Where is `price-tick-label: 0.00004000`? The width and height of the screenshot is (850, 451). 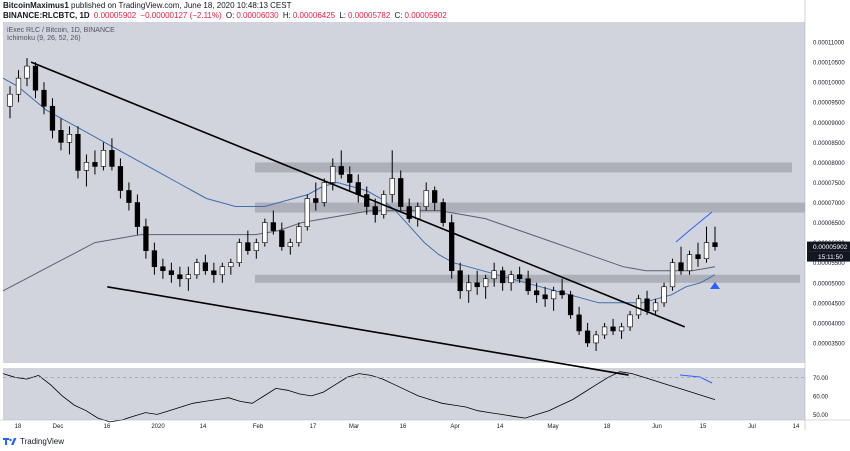
price-tick-label: 0.00004000 is located at coordinates (829, 324).